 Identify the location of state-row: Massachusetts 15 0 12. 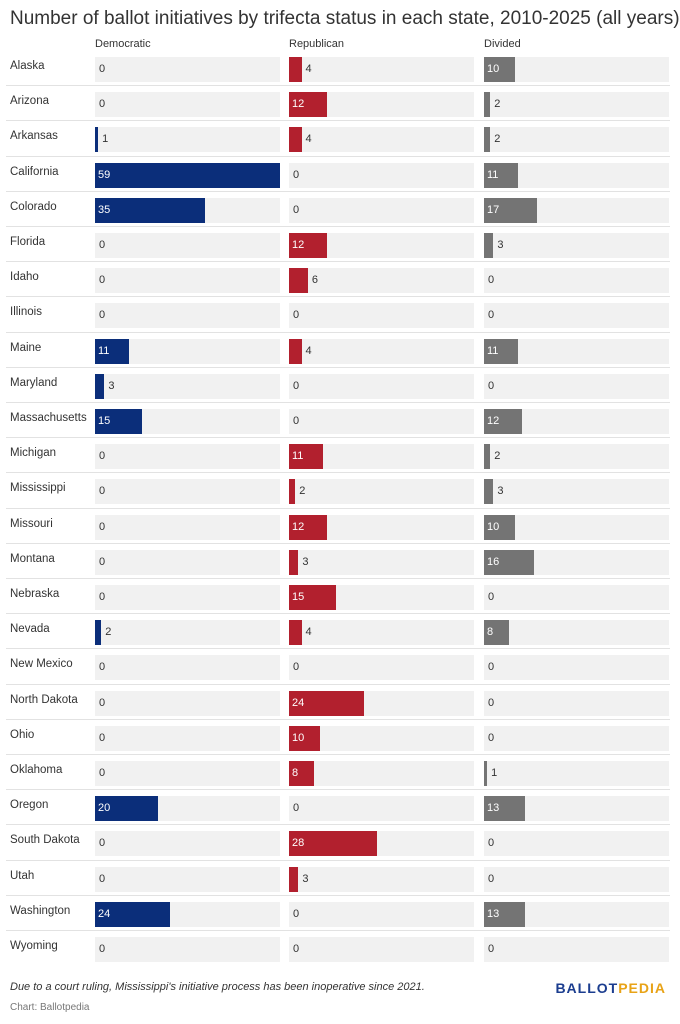
(340, 419).